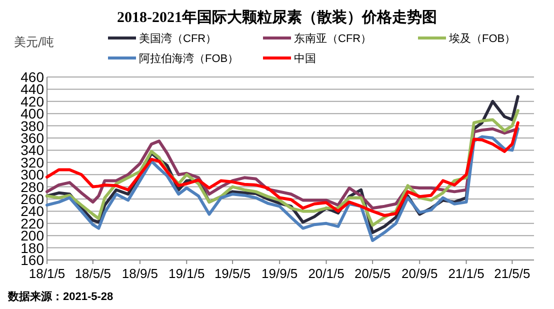 The height and width of the screenshot is (309, 554). What do you see at coordinates (482, 38) in the screenshot?
I see `legend-label: 埃及（FOB）` at bounding box center [482, 38].